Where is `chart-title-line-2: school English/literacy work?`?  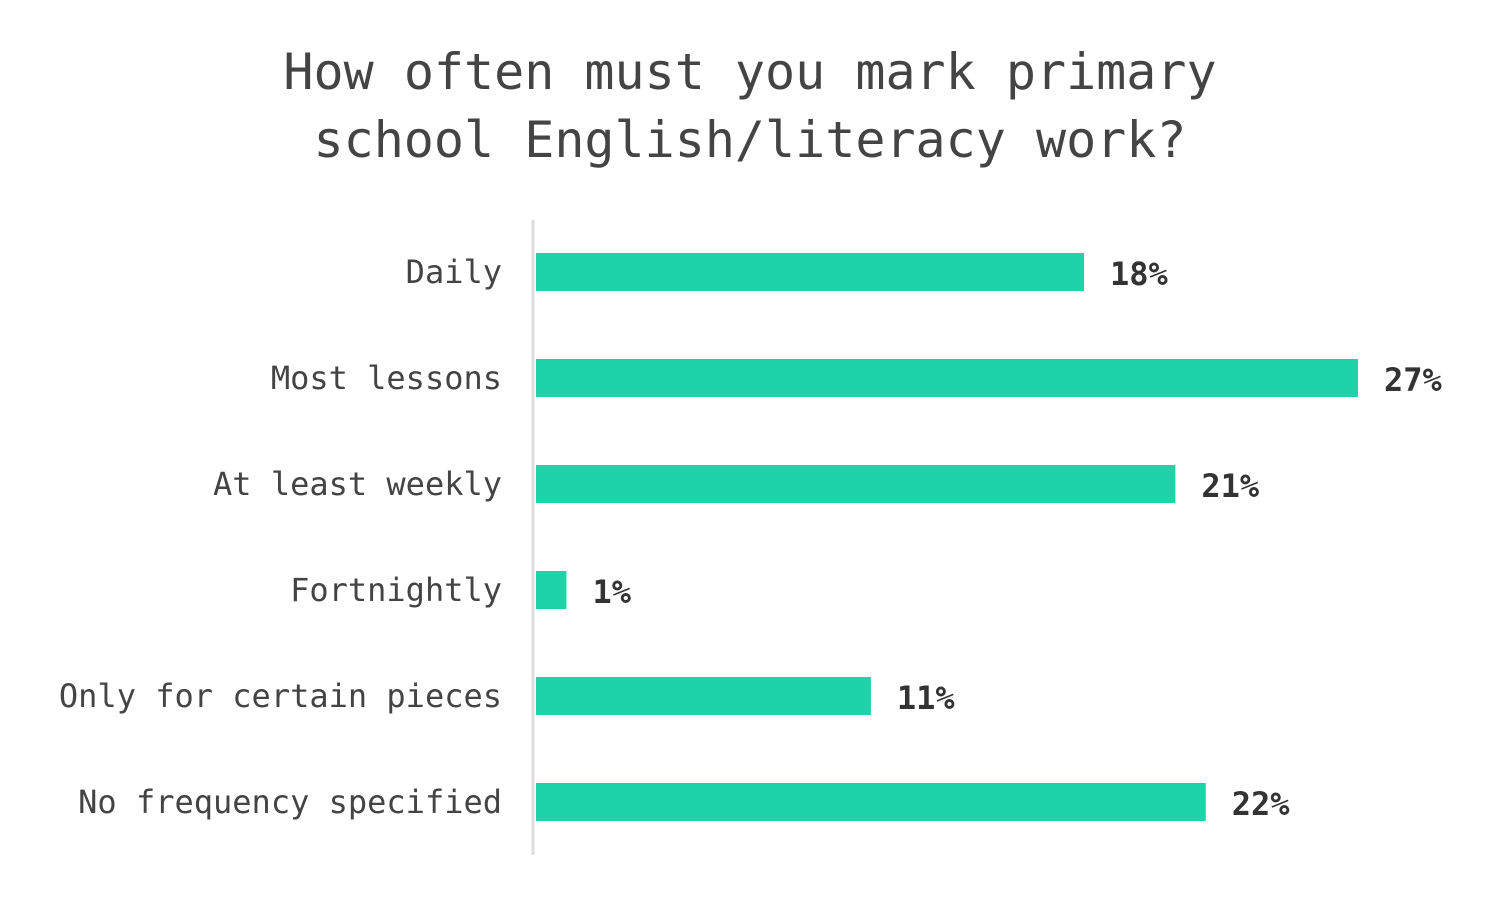 chart-title-line-2: school English/literacy work? is located at coordinates (750, 140).